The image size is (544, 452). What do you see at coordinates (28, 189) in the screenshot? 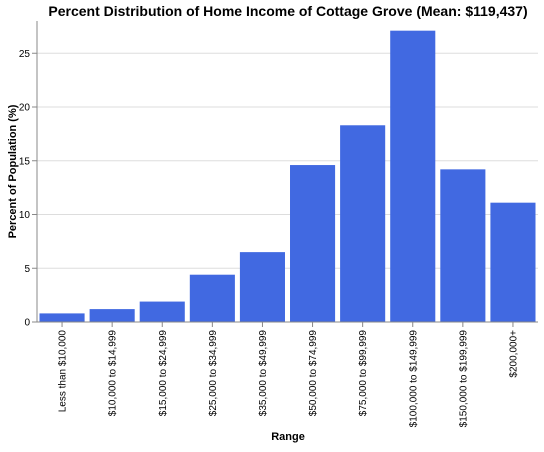
I see `y-axis-ticks: 0 5 10 15 20 25` at bounding box center [28, 189].